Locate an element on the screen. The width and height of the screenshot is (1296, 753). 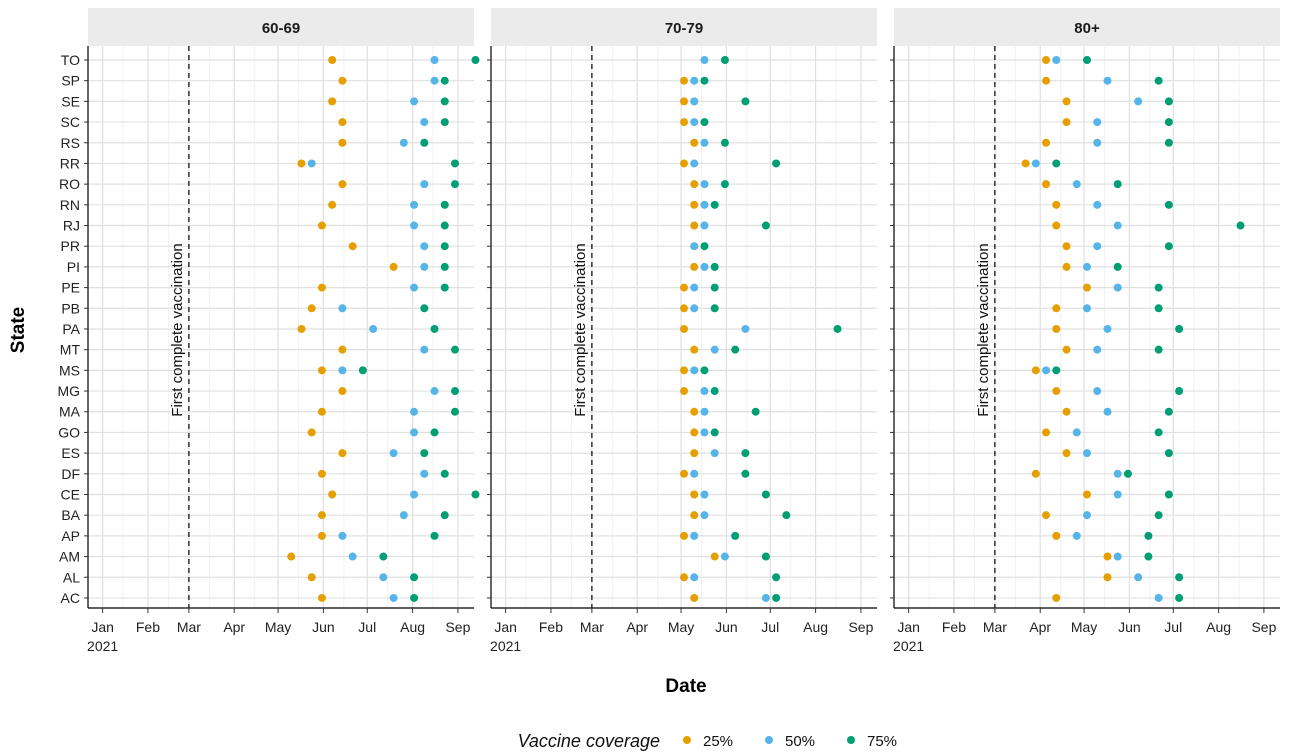
point-75pct-AL is located at coordinates (776, 577).